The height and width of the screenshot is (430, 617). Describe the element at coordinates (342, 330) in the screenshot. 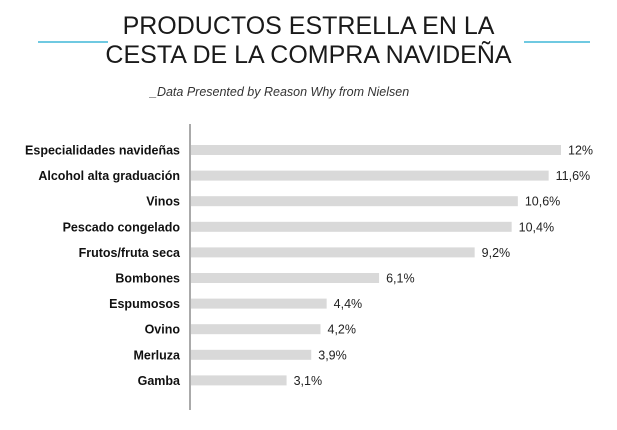

I see `value-label: 4,2%` at that location.